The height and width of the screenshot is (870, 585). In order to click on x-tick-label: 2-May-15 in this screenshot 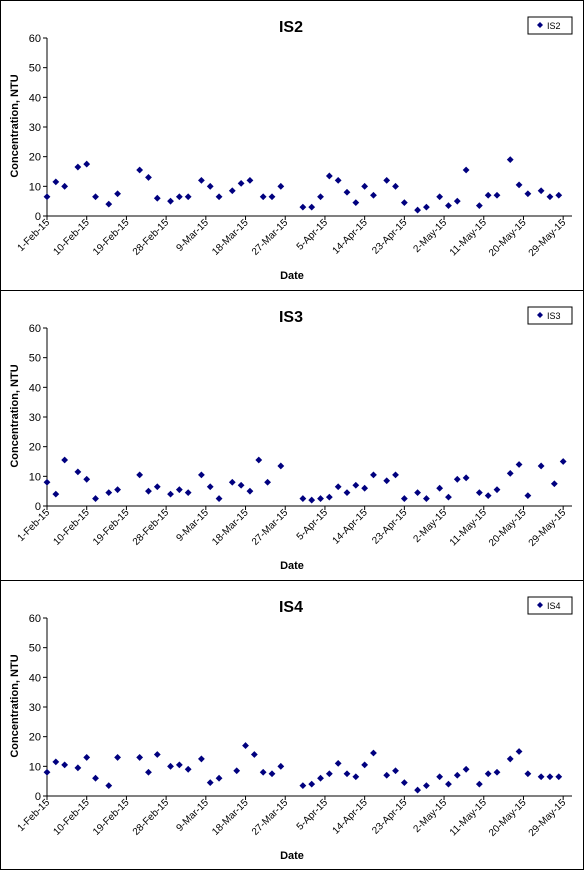, I will do `click(431, 816)`.